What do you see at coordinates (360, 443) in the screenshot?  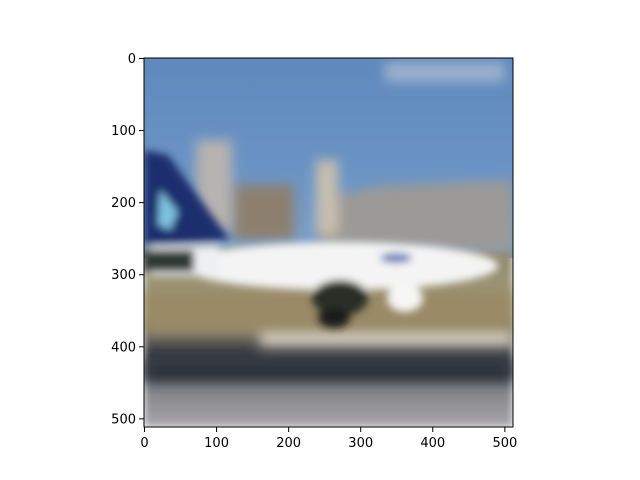 I see `x-tick-label: 300` at bounding box center [360, 443].